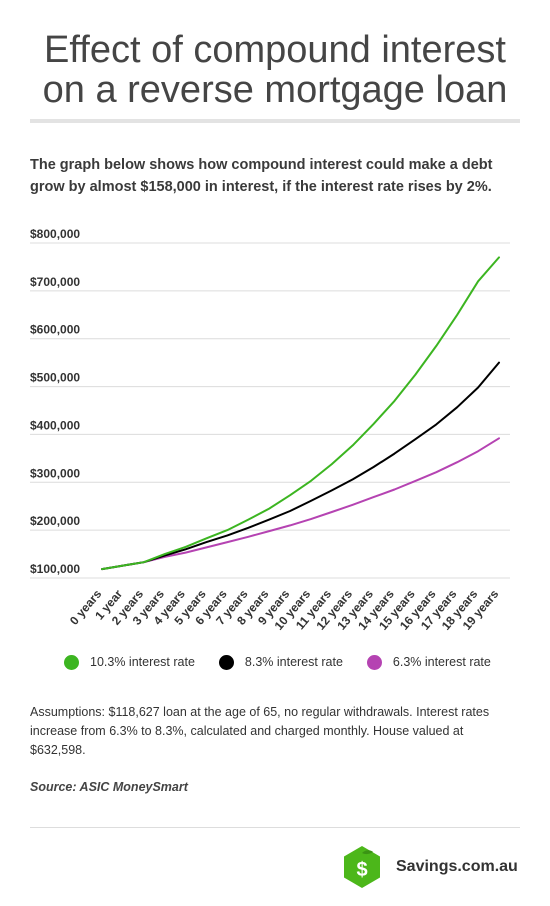 The width and height of the screenshot is (550, 906). I want to click on footer-divider, so click(275, 827).